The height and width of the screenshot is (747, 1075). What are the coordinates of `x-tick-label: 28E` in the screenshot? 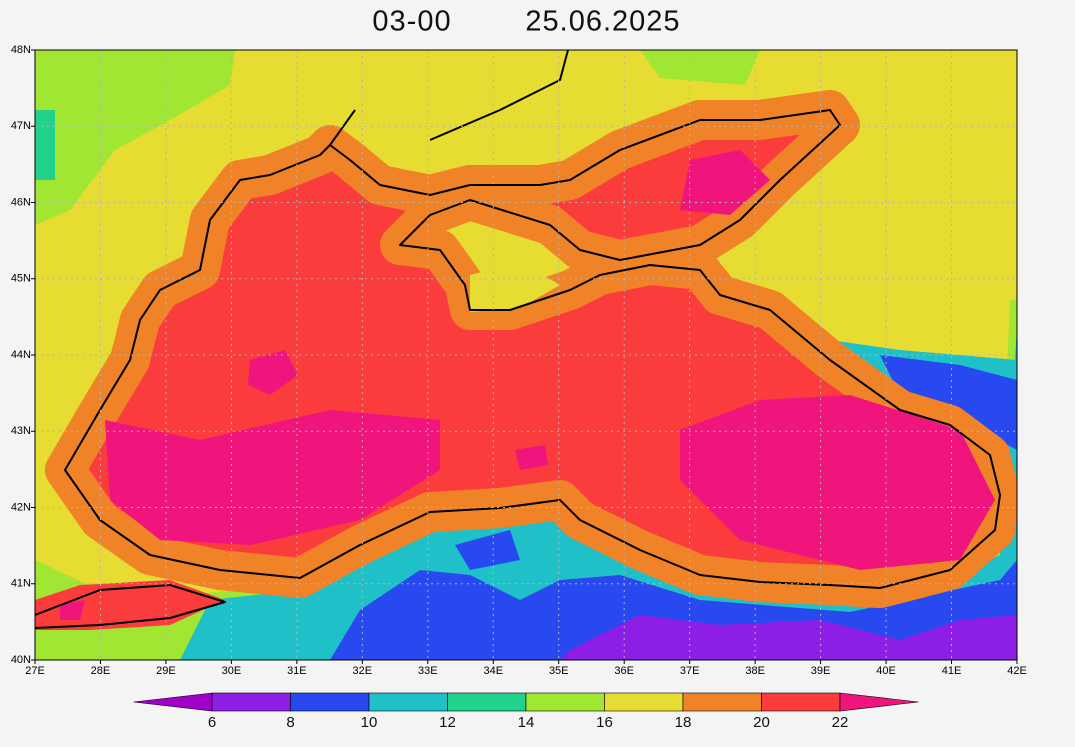 It's located at (101, 671).